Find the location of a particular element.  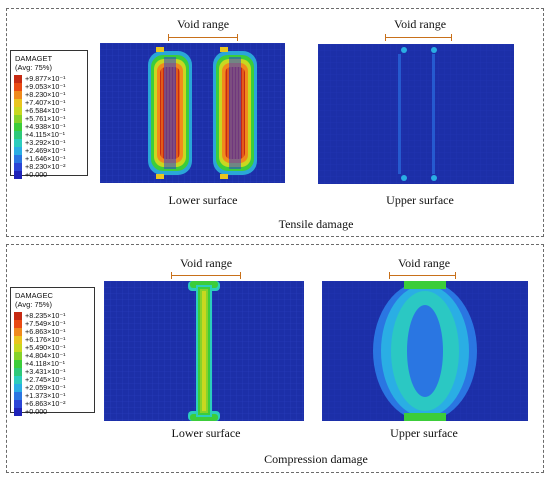

legend-value: +9.053×10⁻¹ is located at coordinates (45, 86).